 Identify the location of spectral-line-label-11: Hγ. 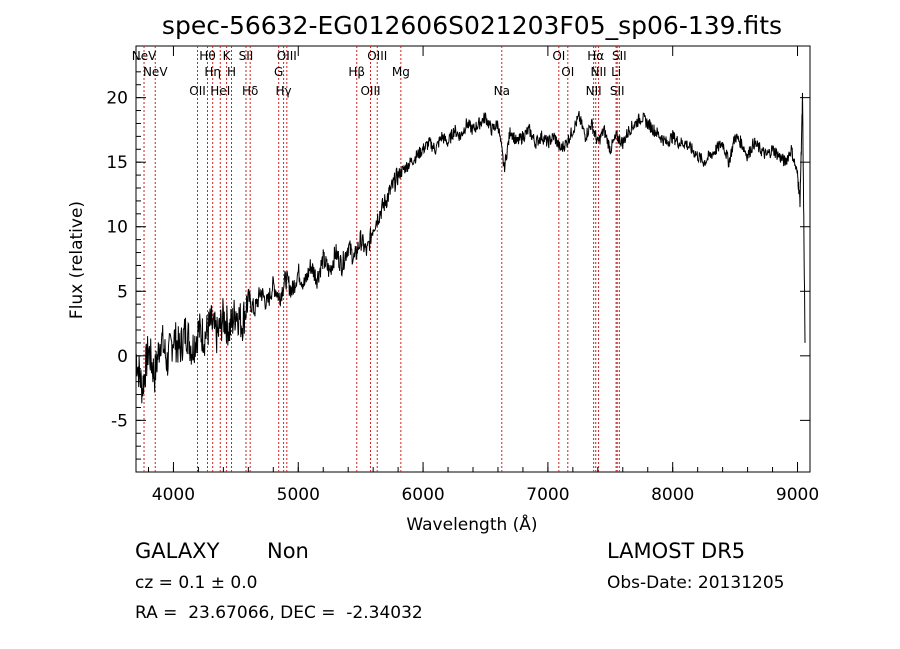
(284, 91).